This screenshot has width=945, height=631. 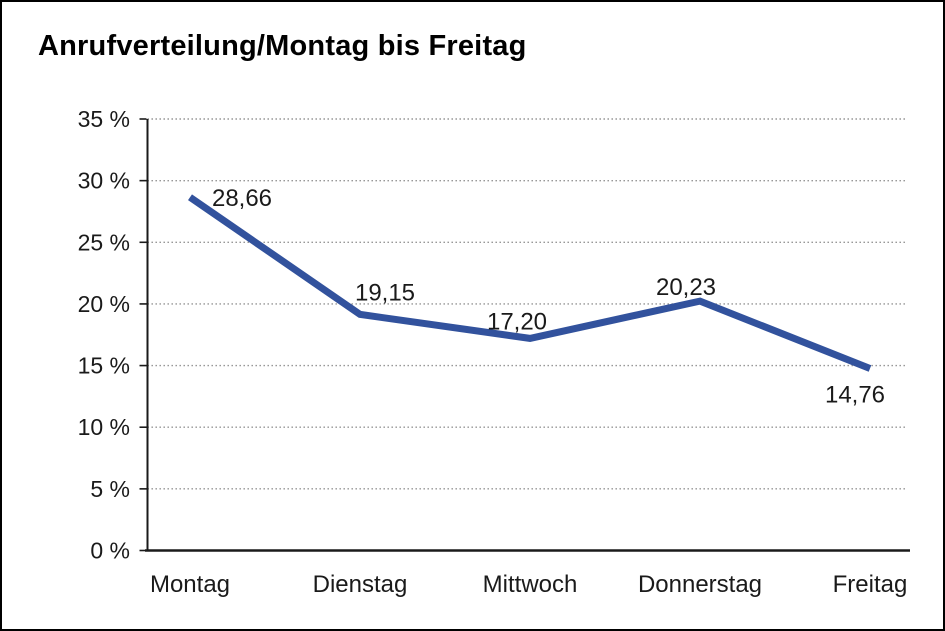 I want to click on data-point-label: 28,66, so click(x=242, y=198).